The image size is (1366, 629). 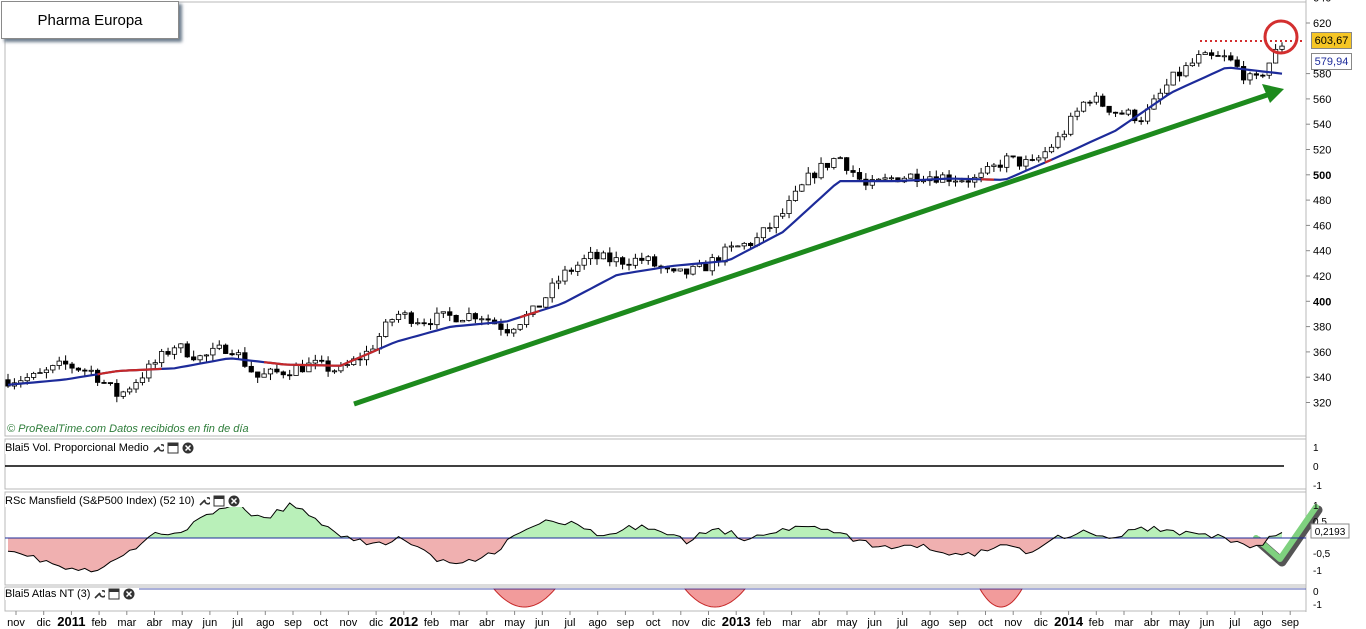 I want to click on price-tick-label: 360, so click(x=1322, y=353).